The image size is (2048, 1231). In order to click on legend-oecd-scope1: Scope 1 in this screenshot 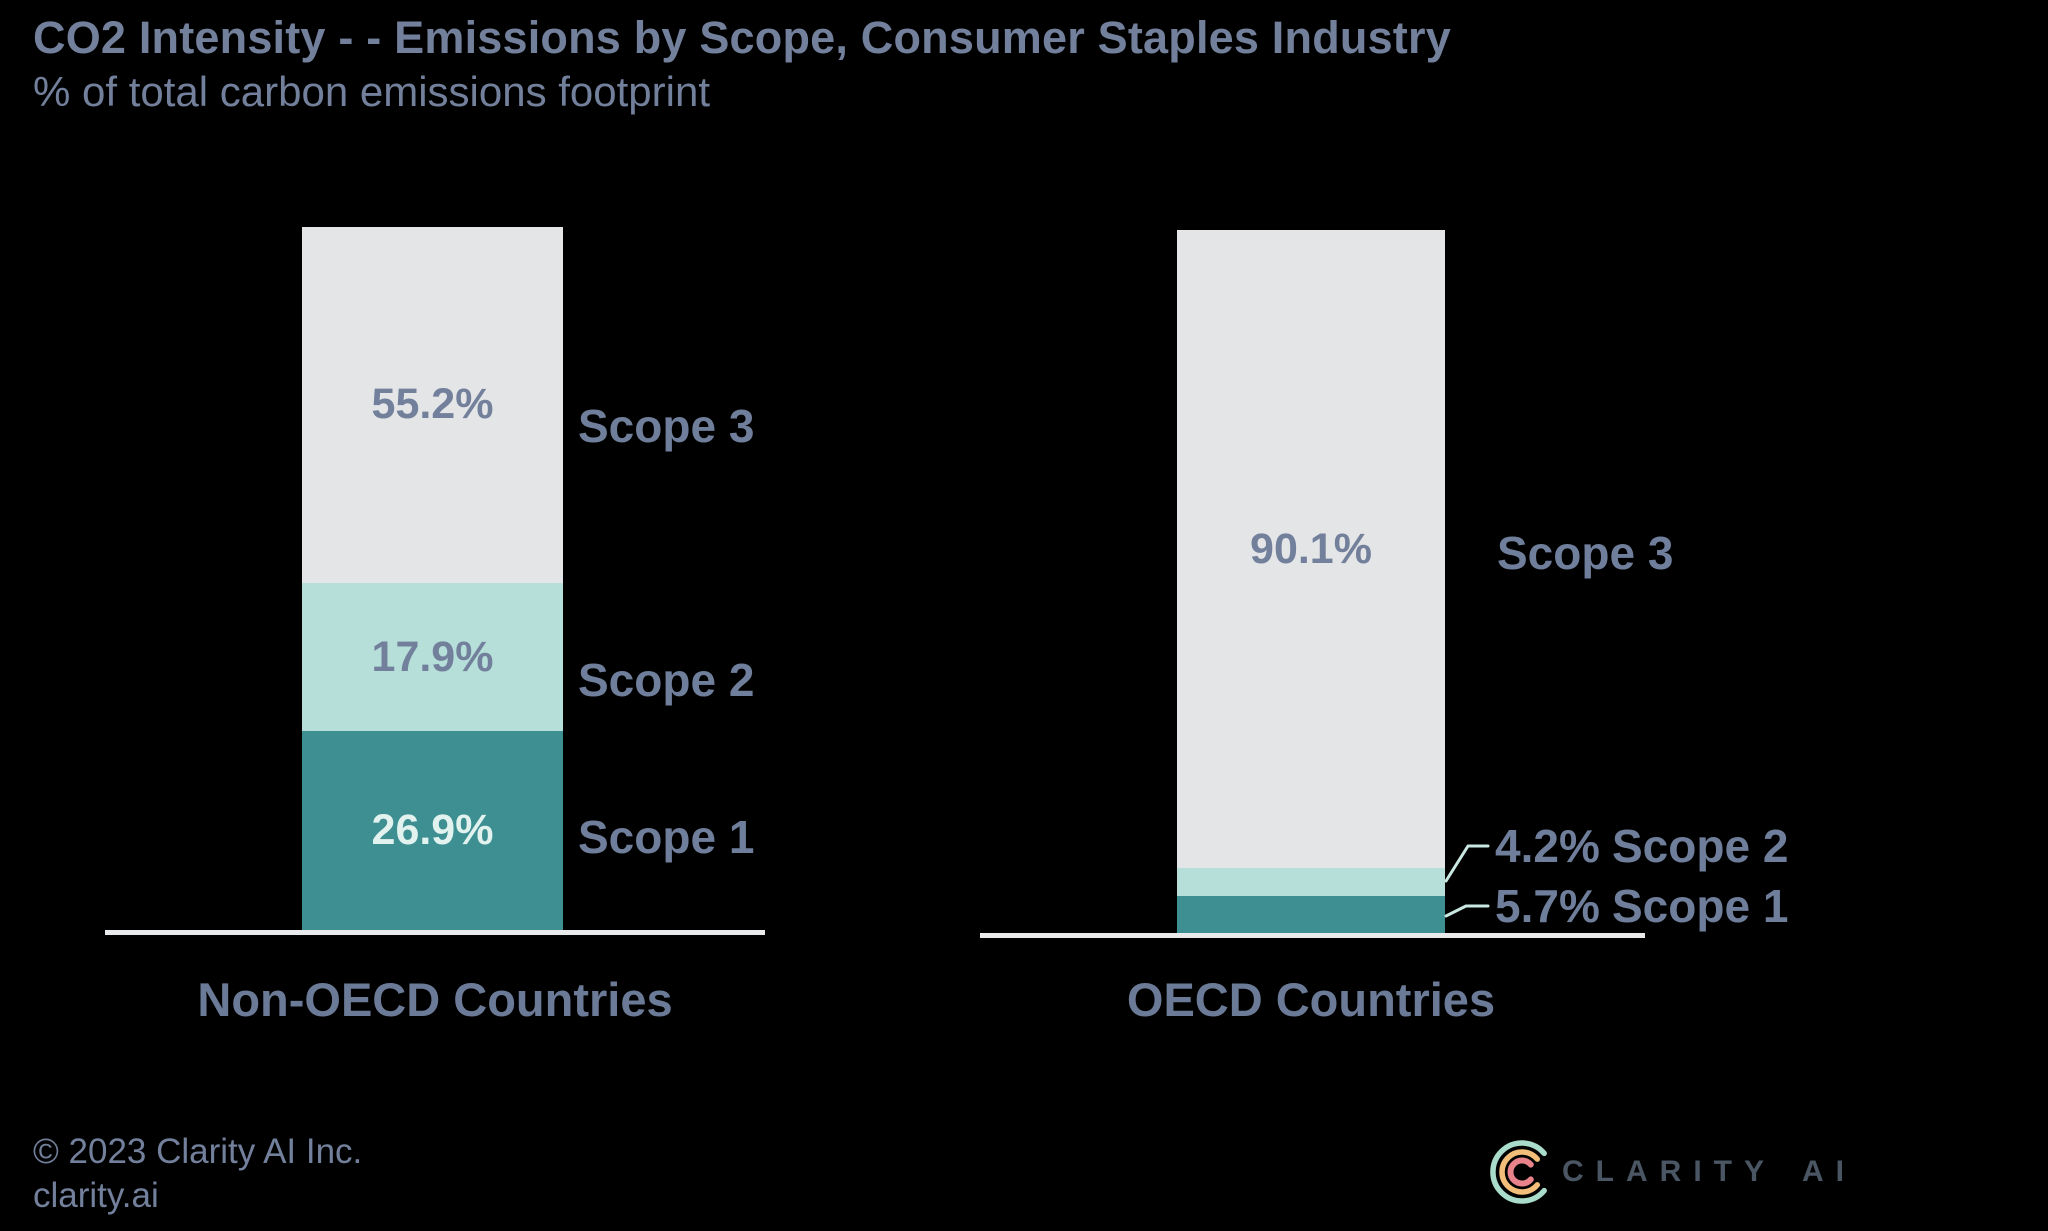, I will do `click(1700, 906)`.